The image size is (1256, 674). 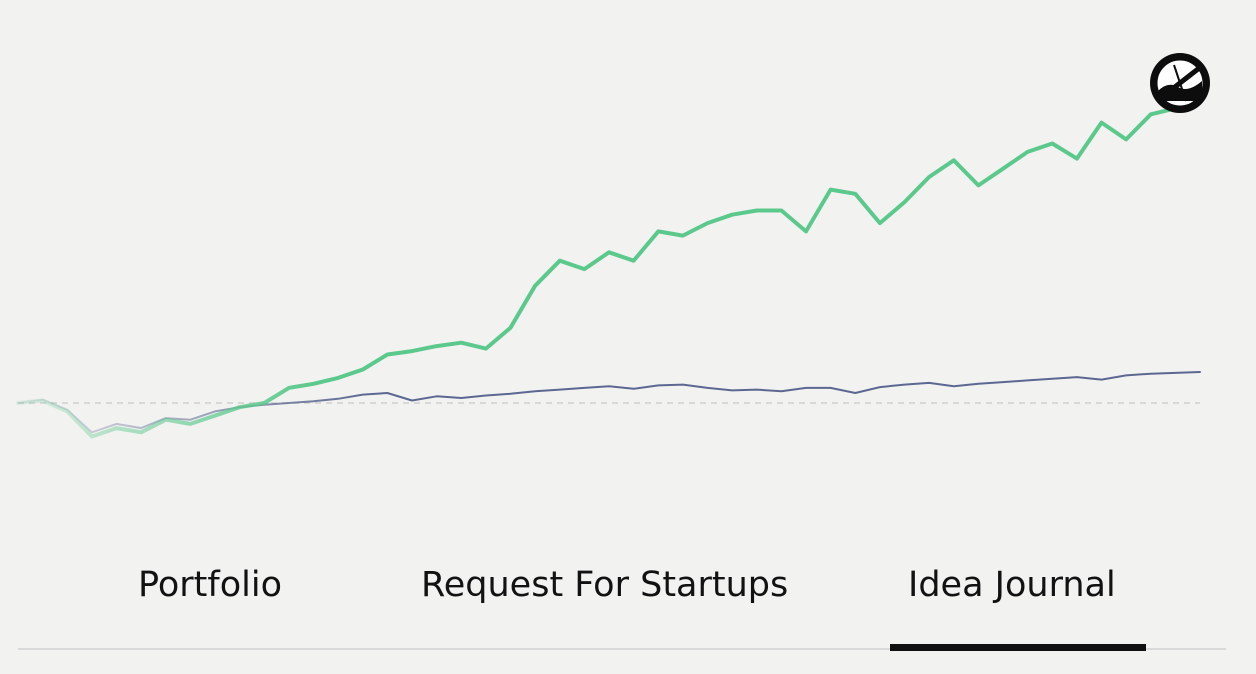 I want to click on tab-portfolio: Portfolio, so click(x=210, y=585).